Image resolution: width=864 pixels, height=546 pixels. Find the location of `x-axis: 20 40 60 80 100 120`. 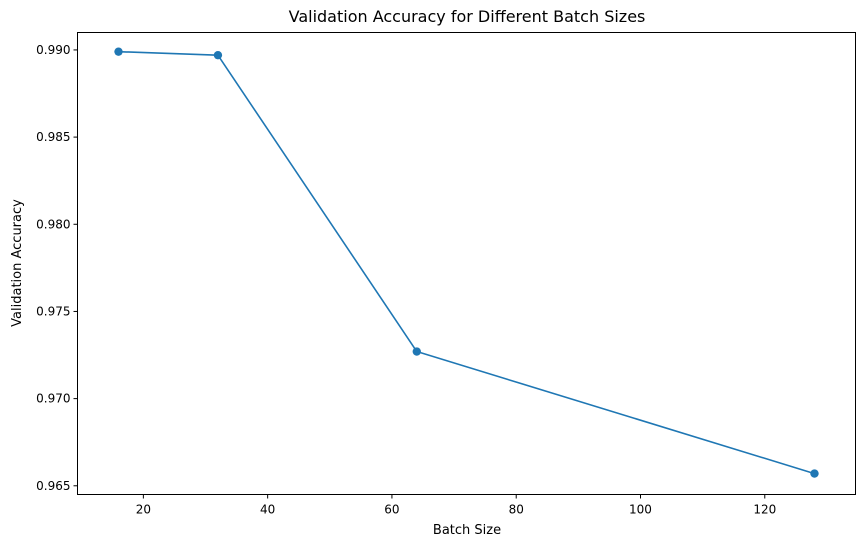

x-axis: 20 40 60 80 100 120 is located at coordinates (456, 505).